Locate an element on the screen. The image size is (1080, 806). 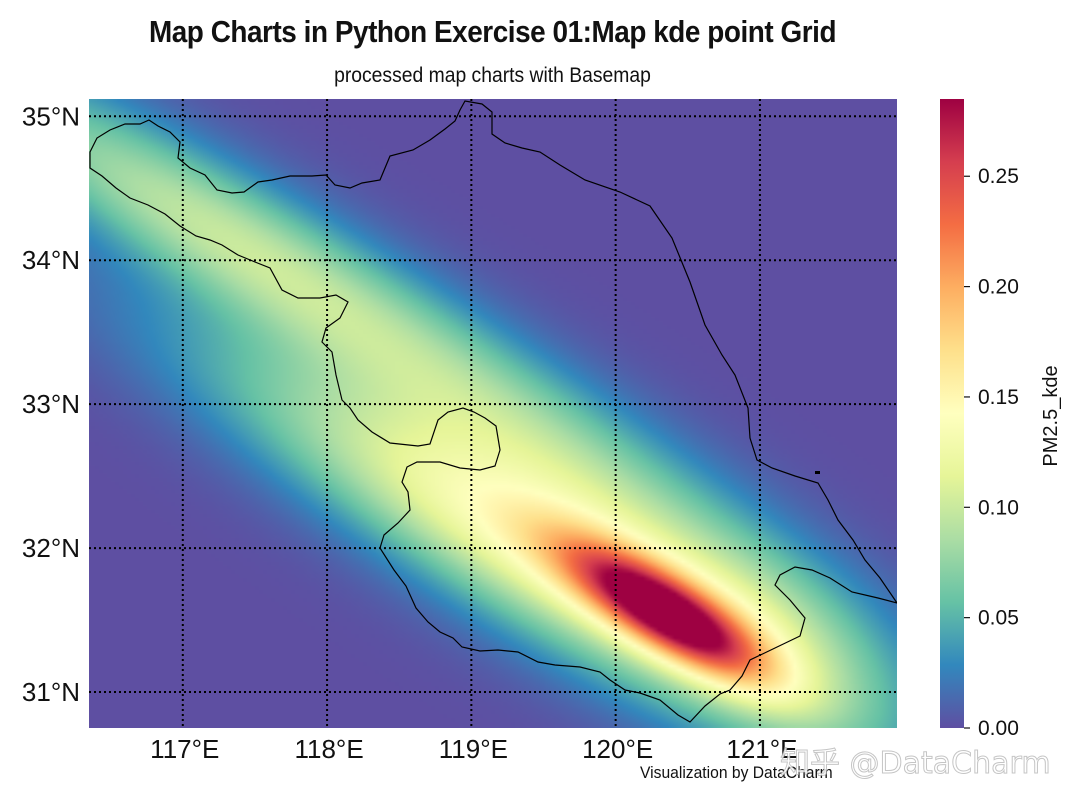
y-tick-label: 33°N is located at coordinates (51, 404).